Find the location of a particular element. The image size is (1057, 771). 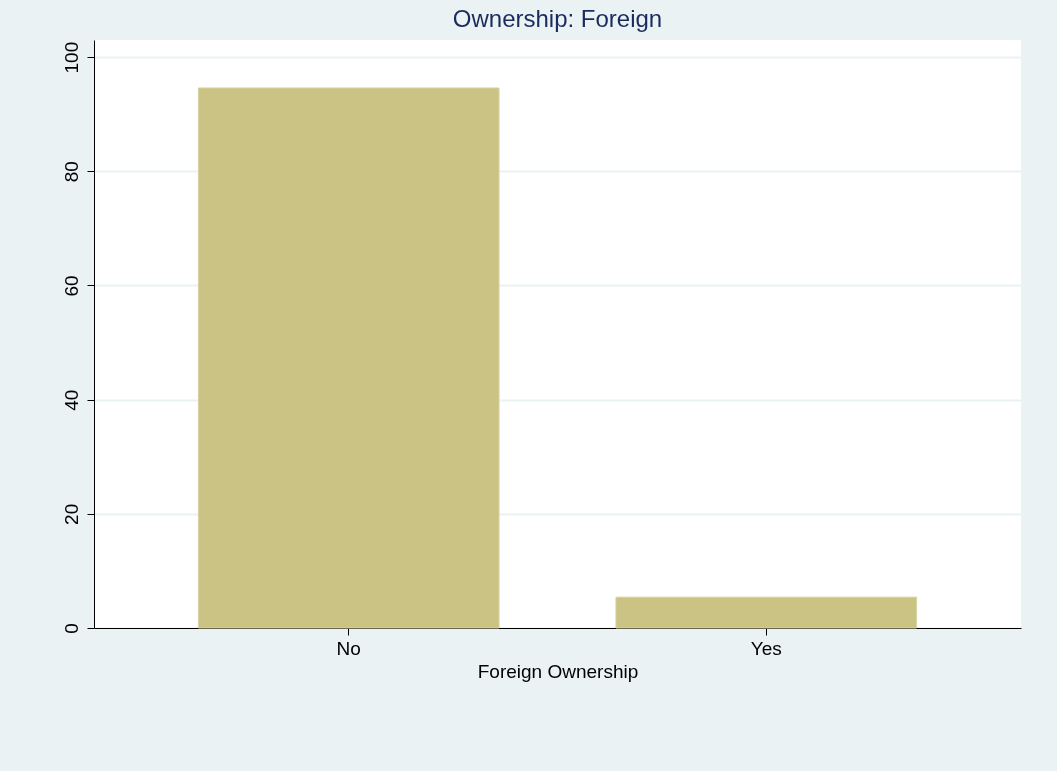

y-tick-label: 40 is located at coordinates (71, 400).